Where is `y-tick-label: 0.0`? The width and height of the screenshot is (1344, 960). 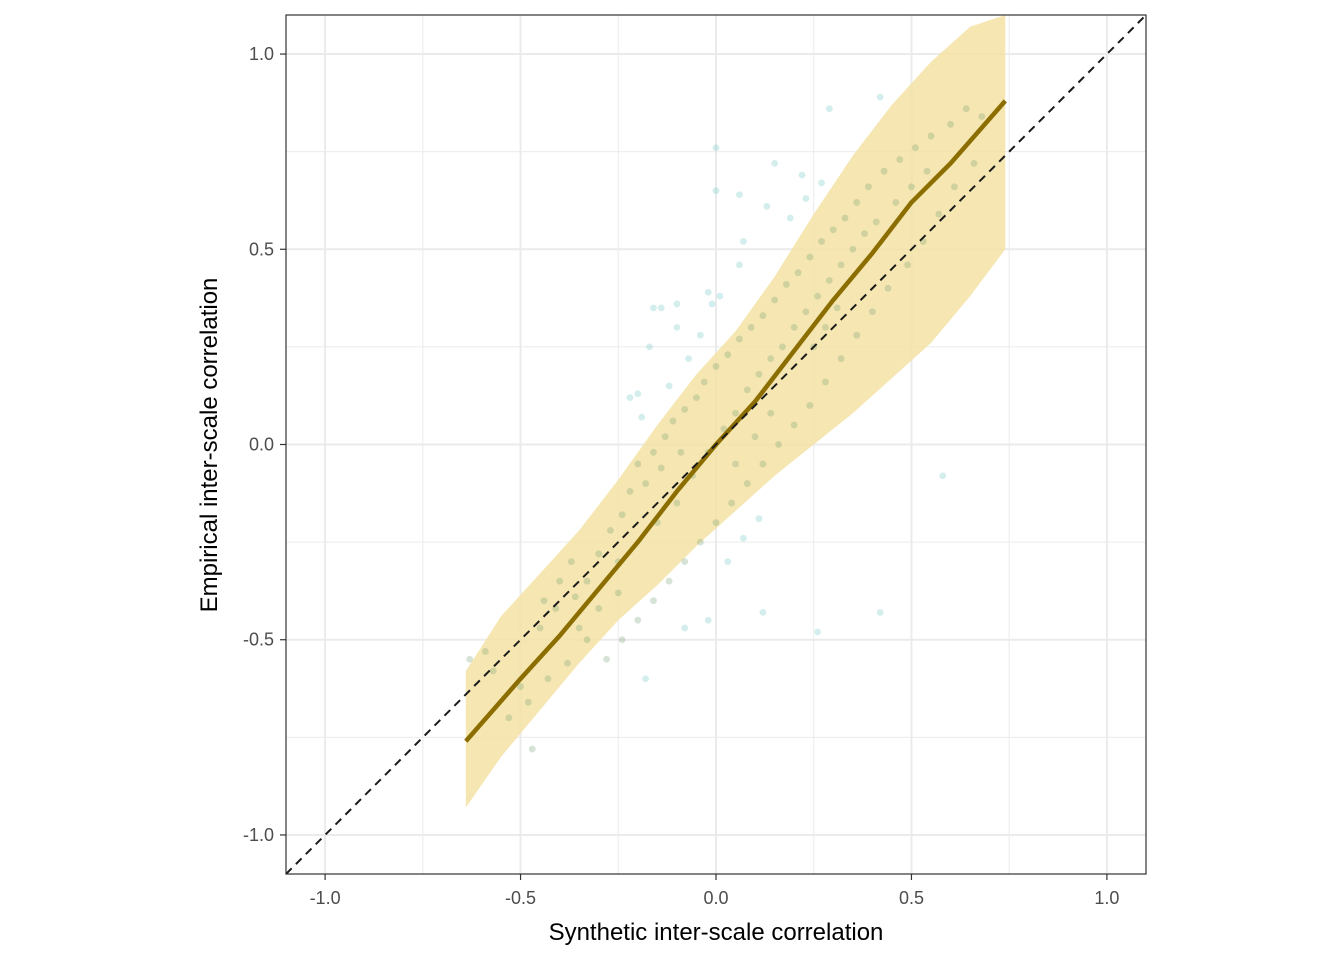
y-tick-label: 0.0 is located at coordinates (261, 445).